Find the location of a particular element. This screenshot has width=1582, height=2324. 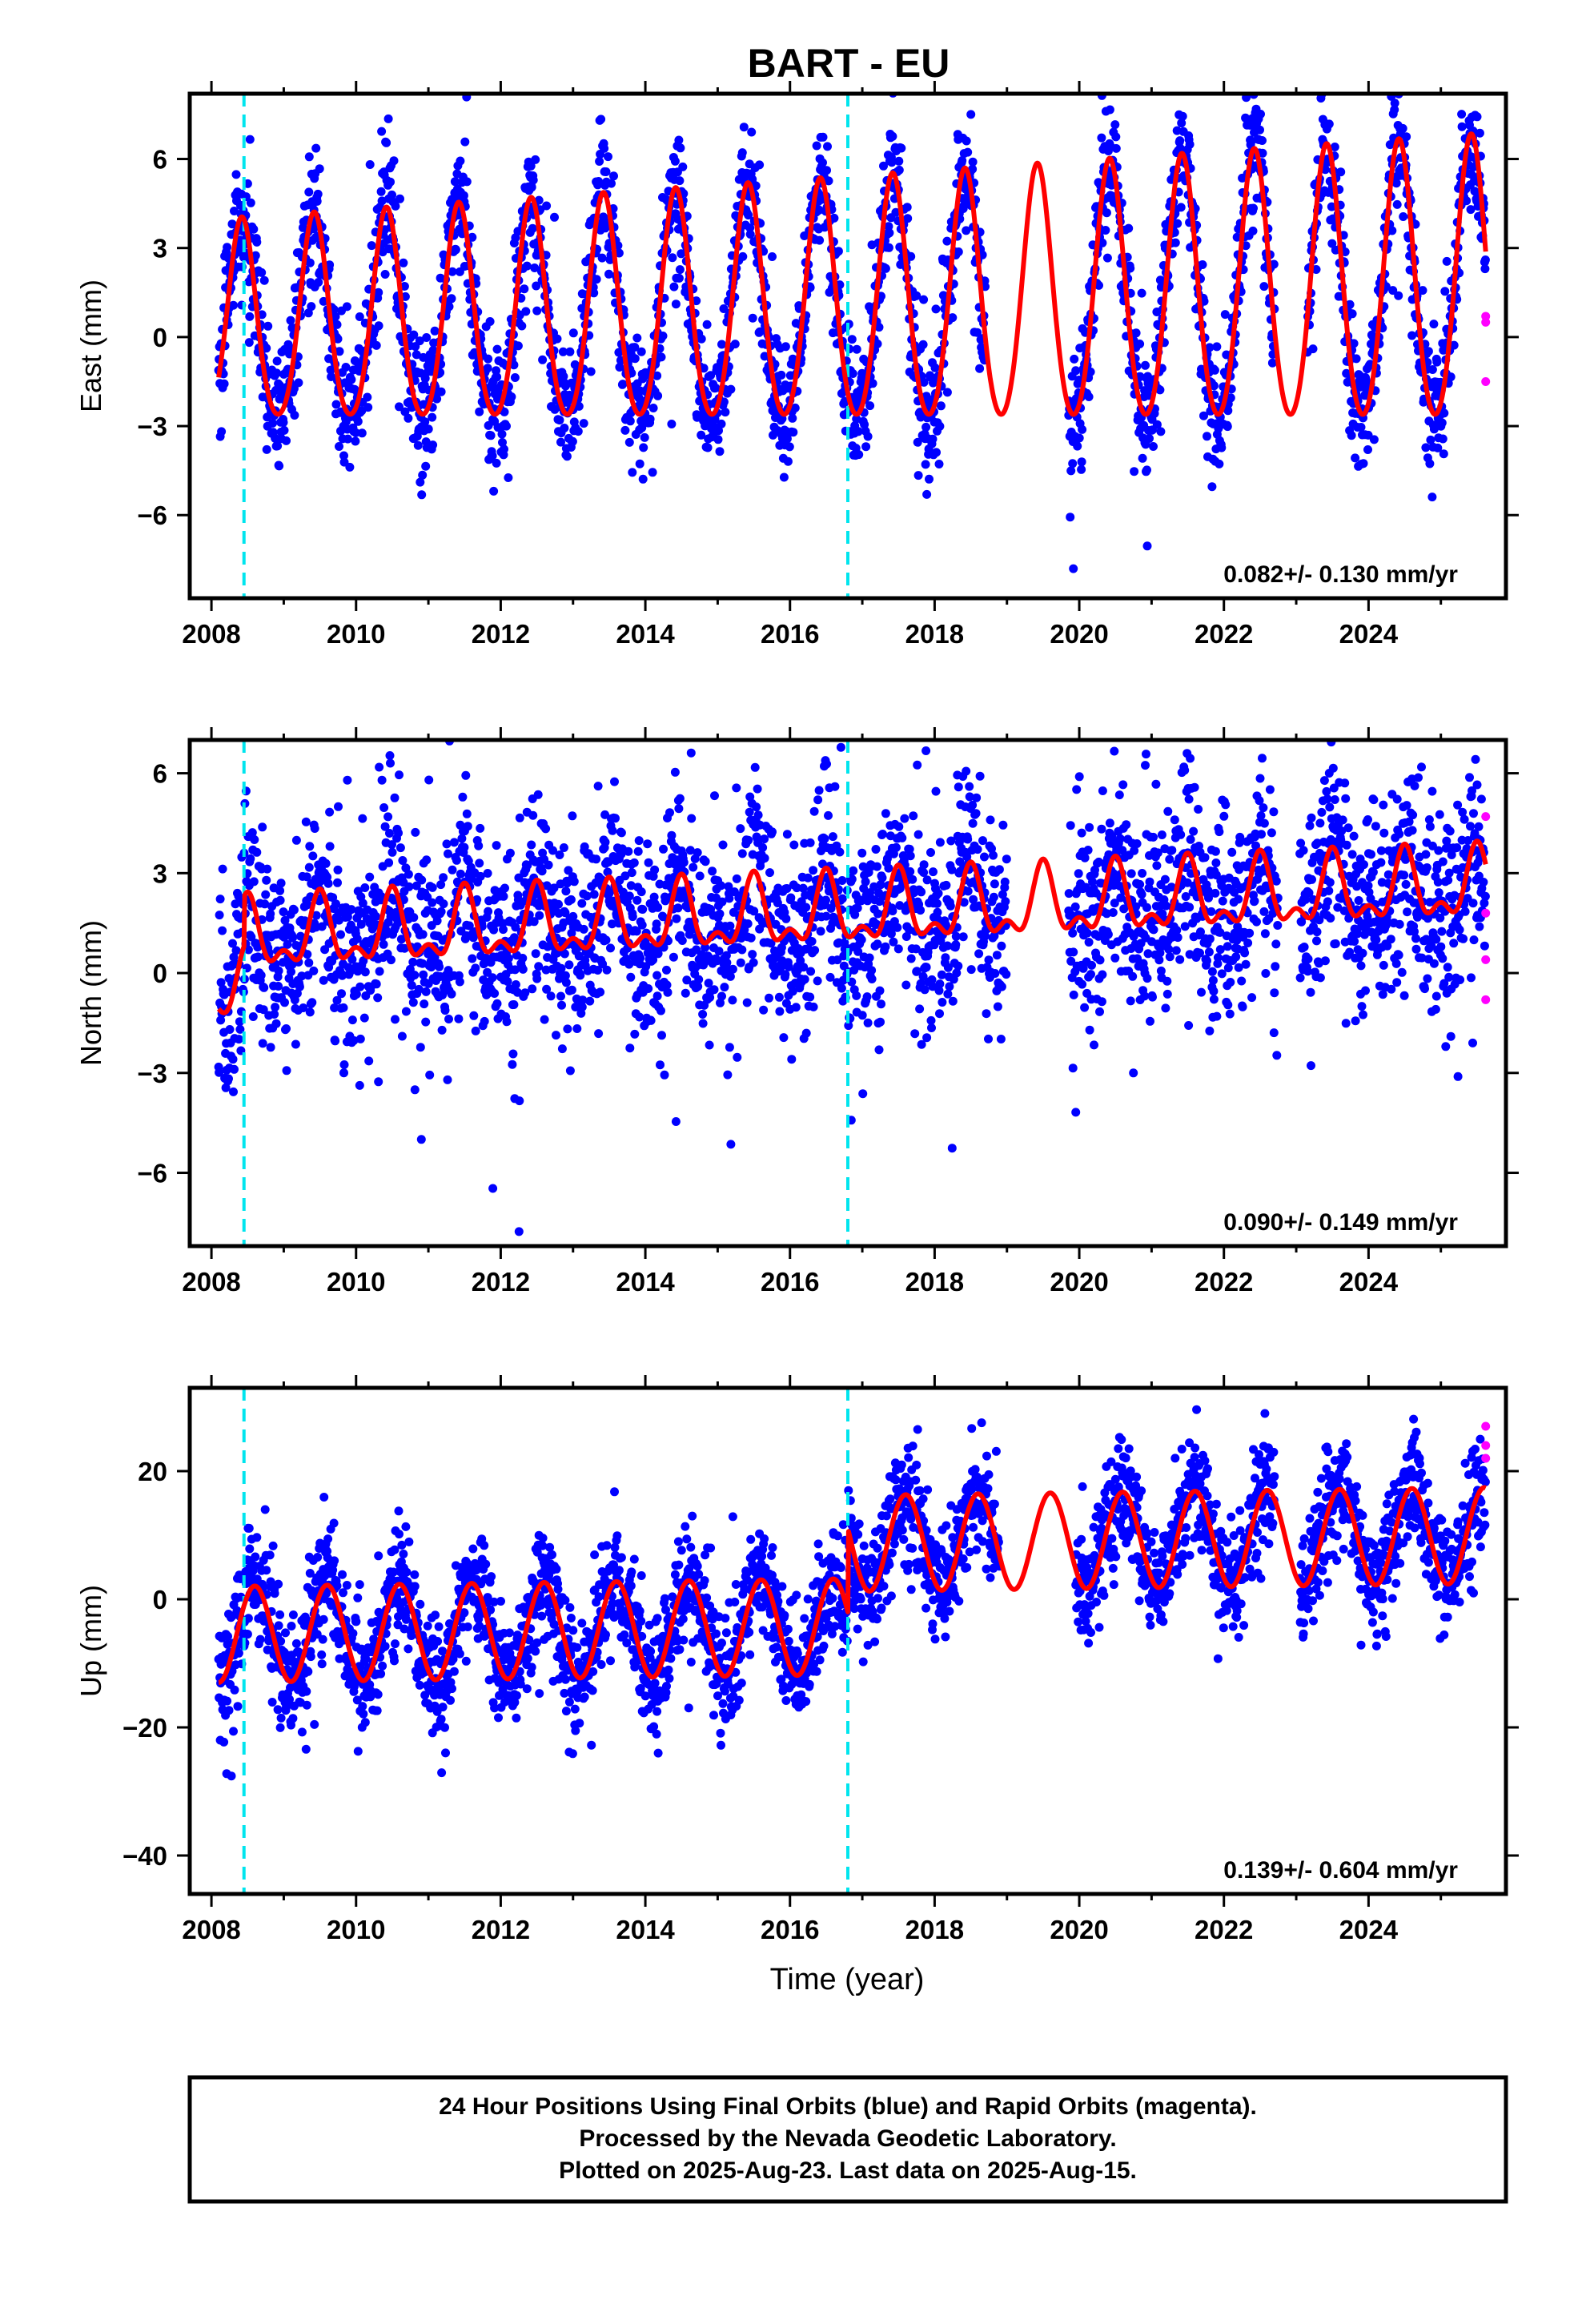

final-point-2048 is located at coordinates (1094, 1045).